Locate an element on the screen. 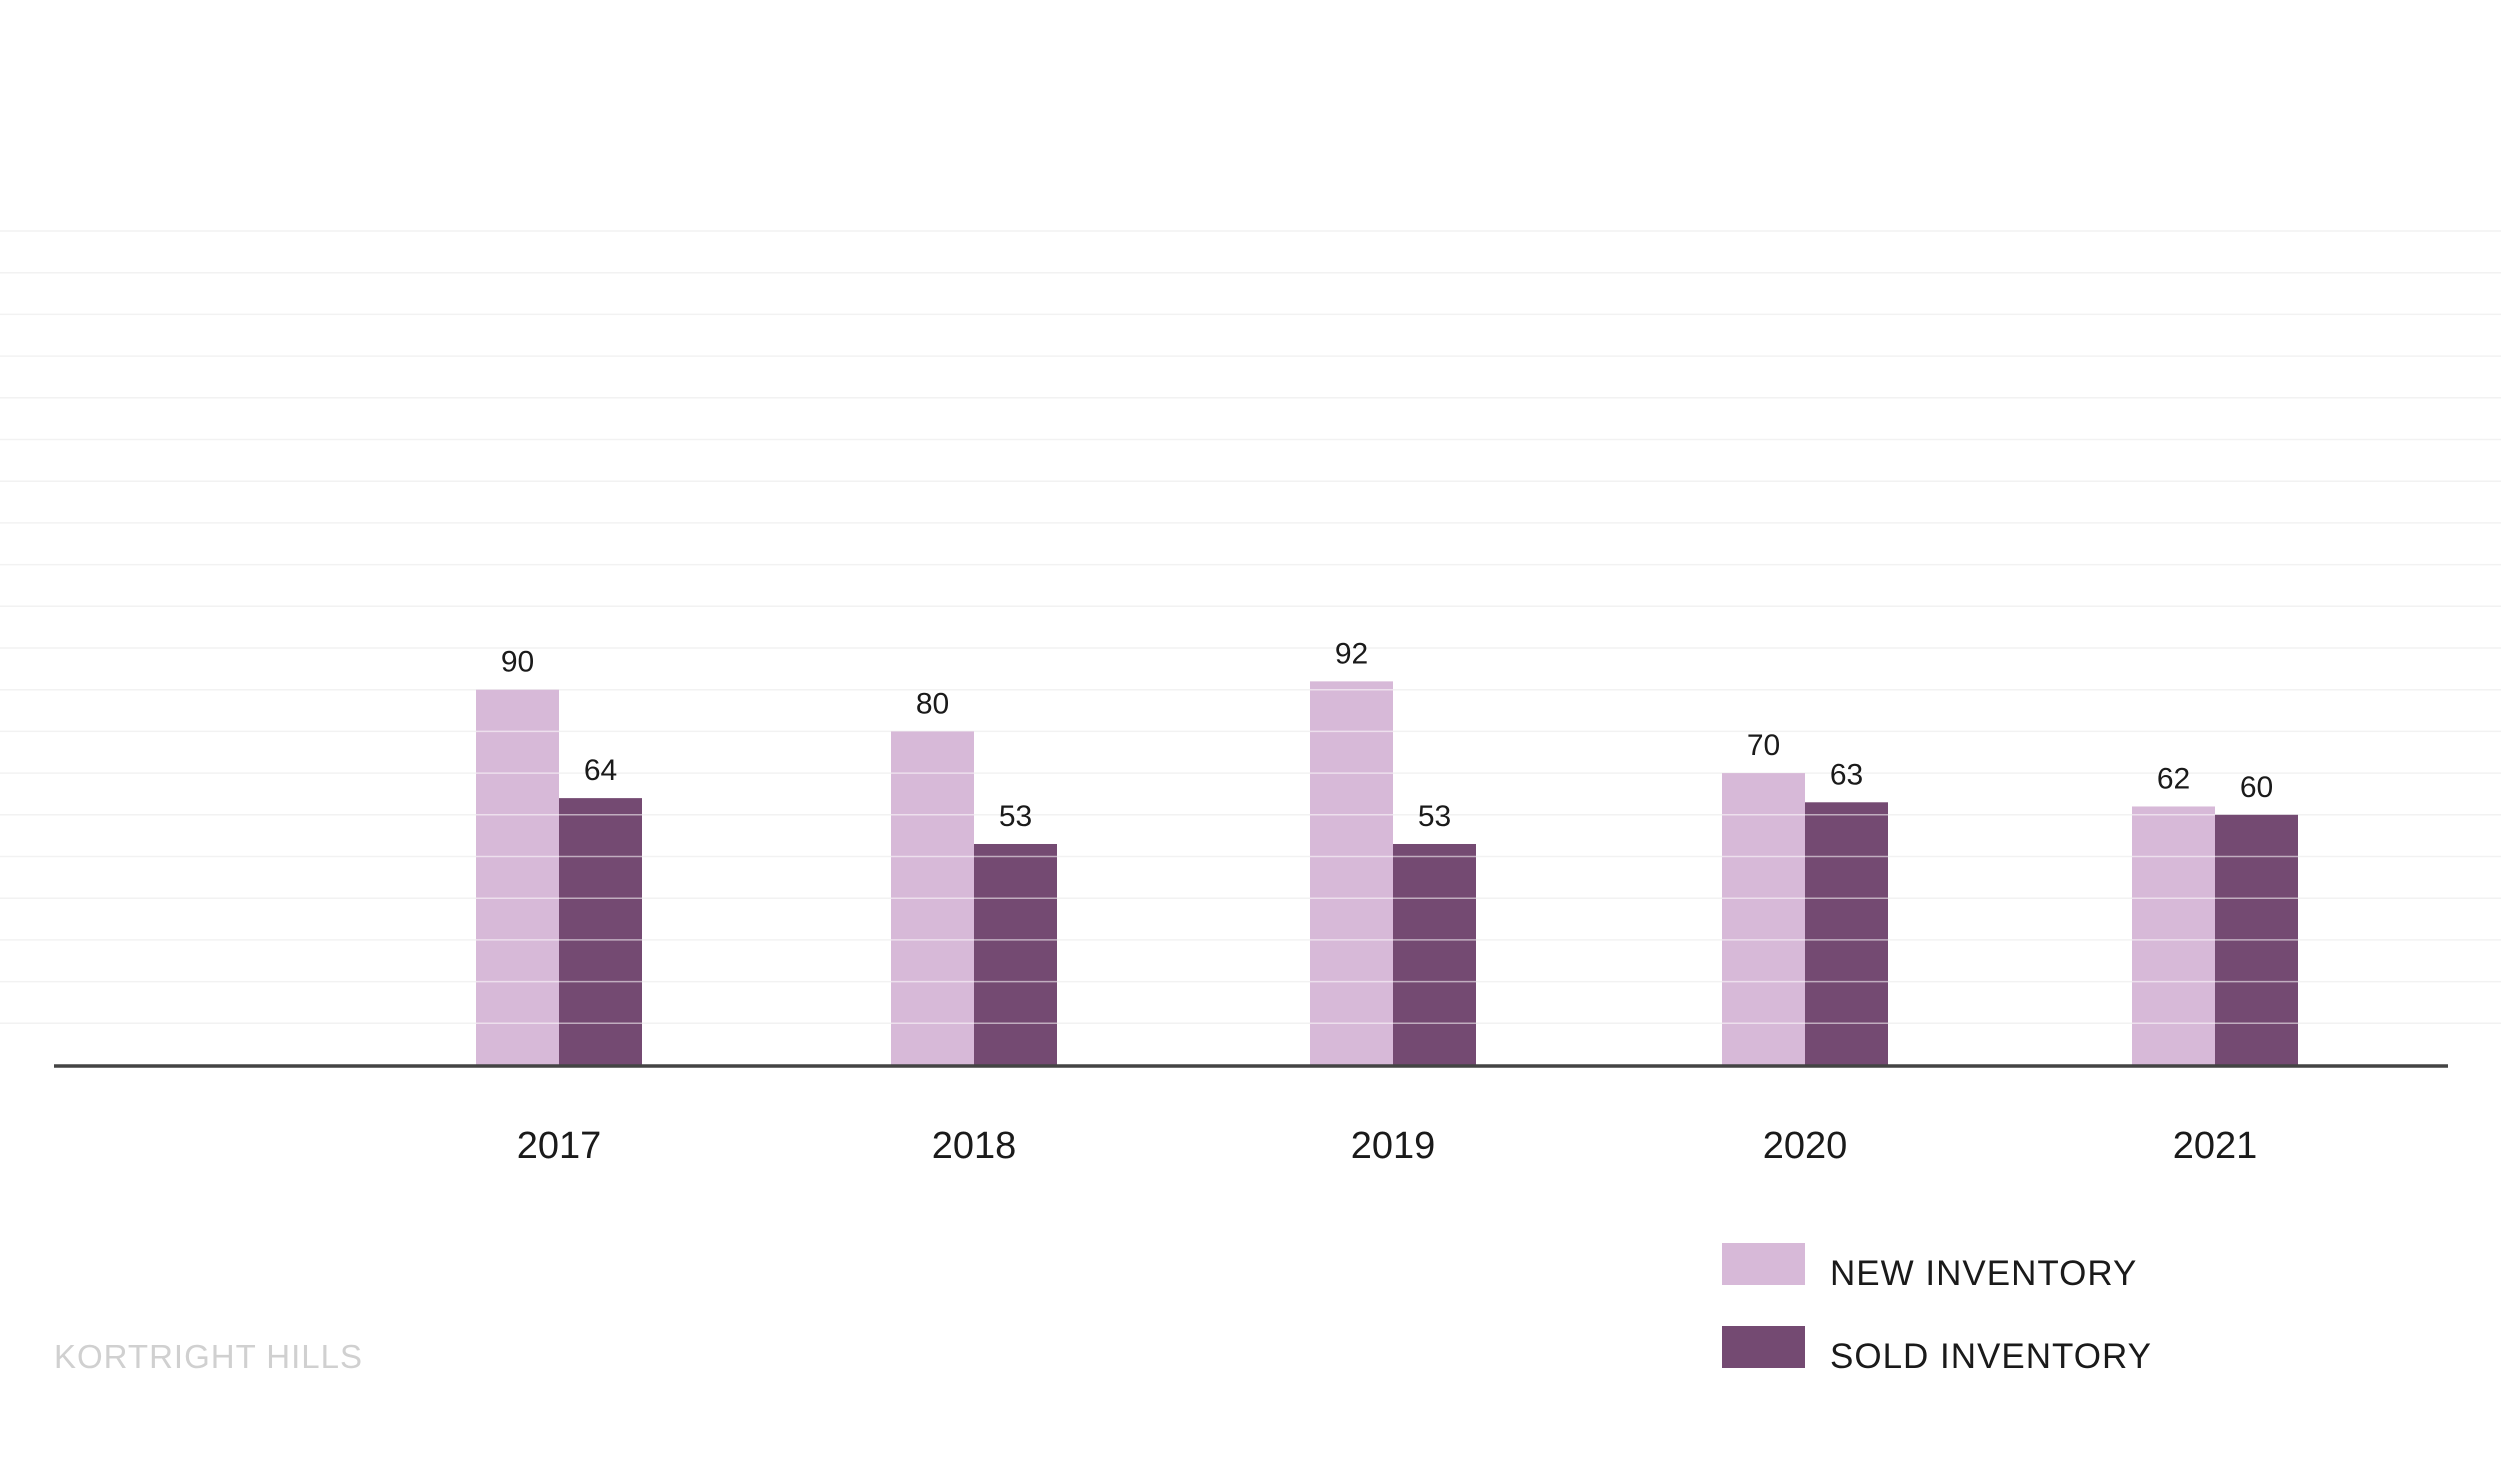 The width and height of the screenshot is (2501, 1459). data-label-sold-inventory-2018: 53 is located at coordinates (1015, 816).